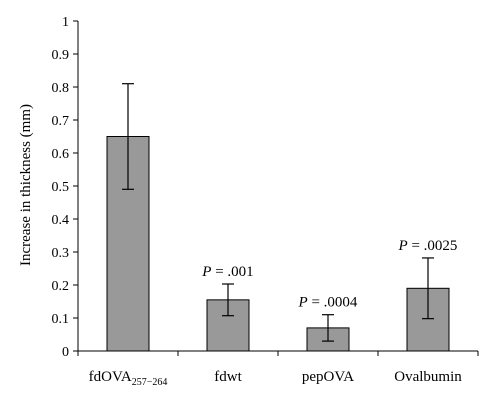 The image size is (500, 400). I want to click on p-value-text: = .0004, so click(333, 303).